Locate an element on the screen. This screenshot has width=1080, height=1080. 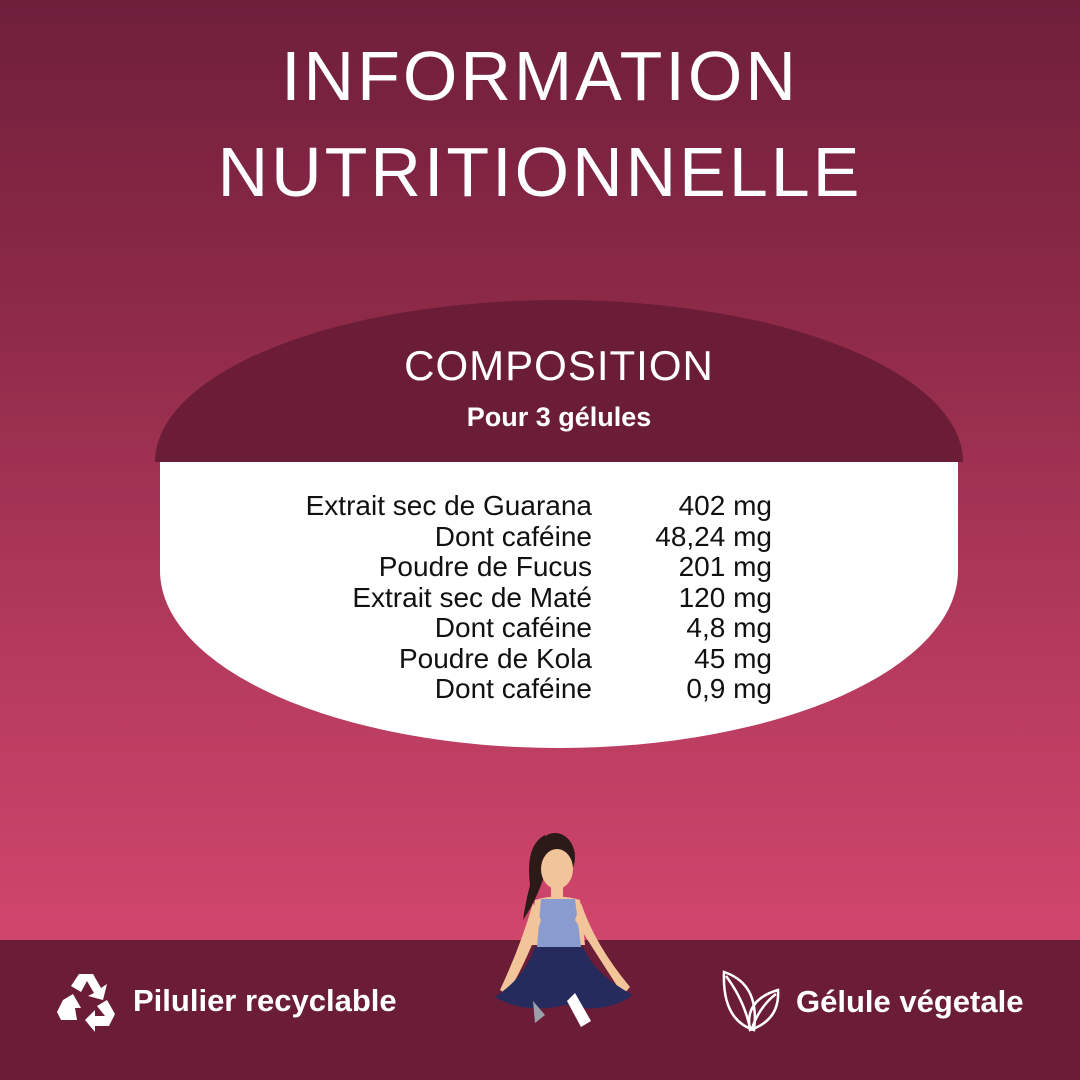
table-row: Dont caféine 0,9 mg is located at coordinates (603, 688).